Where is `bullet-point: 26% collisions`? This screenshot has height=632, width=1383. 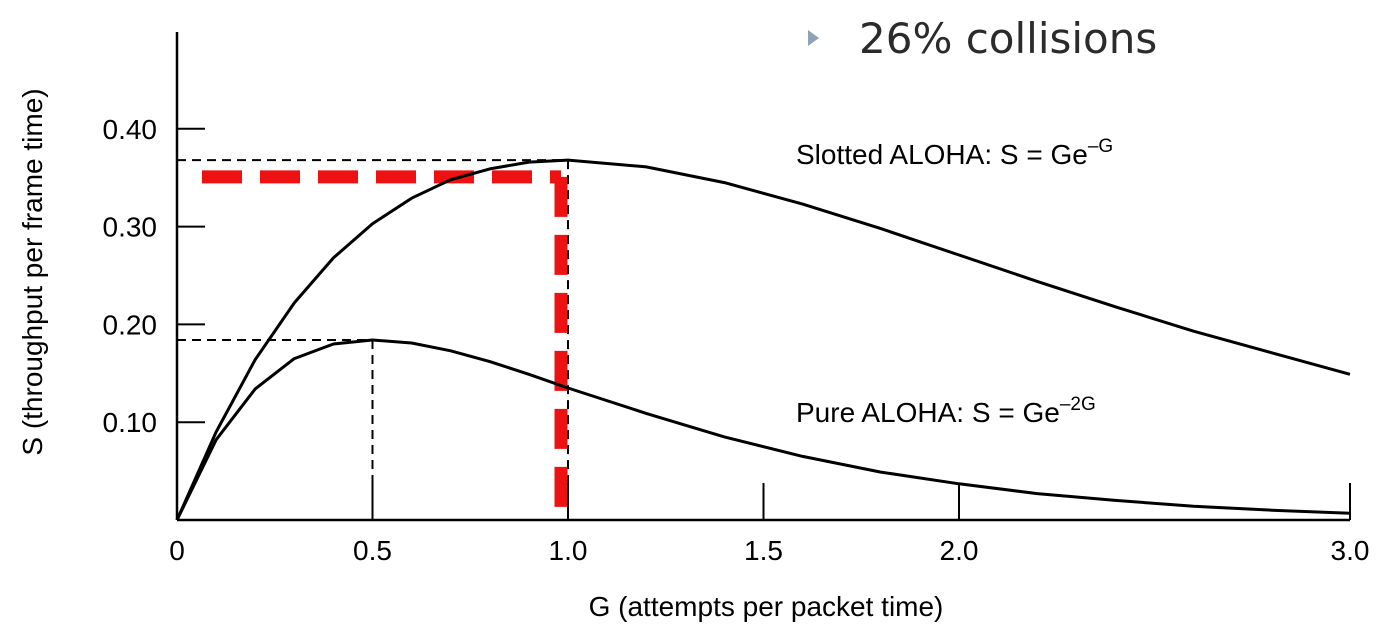
bullet-point: 26% collisions is located at coordinates (982, 38).